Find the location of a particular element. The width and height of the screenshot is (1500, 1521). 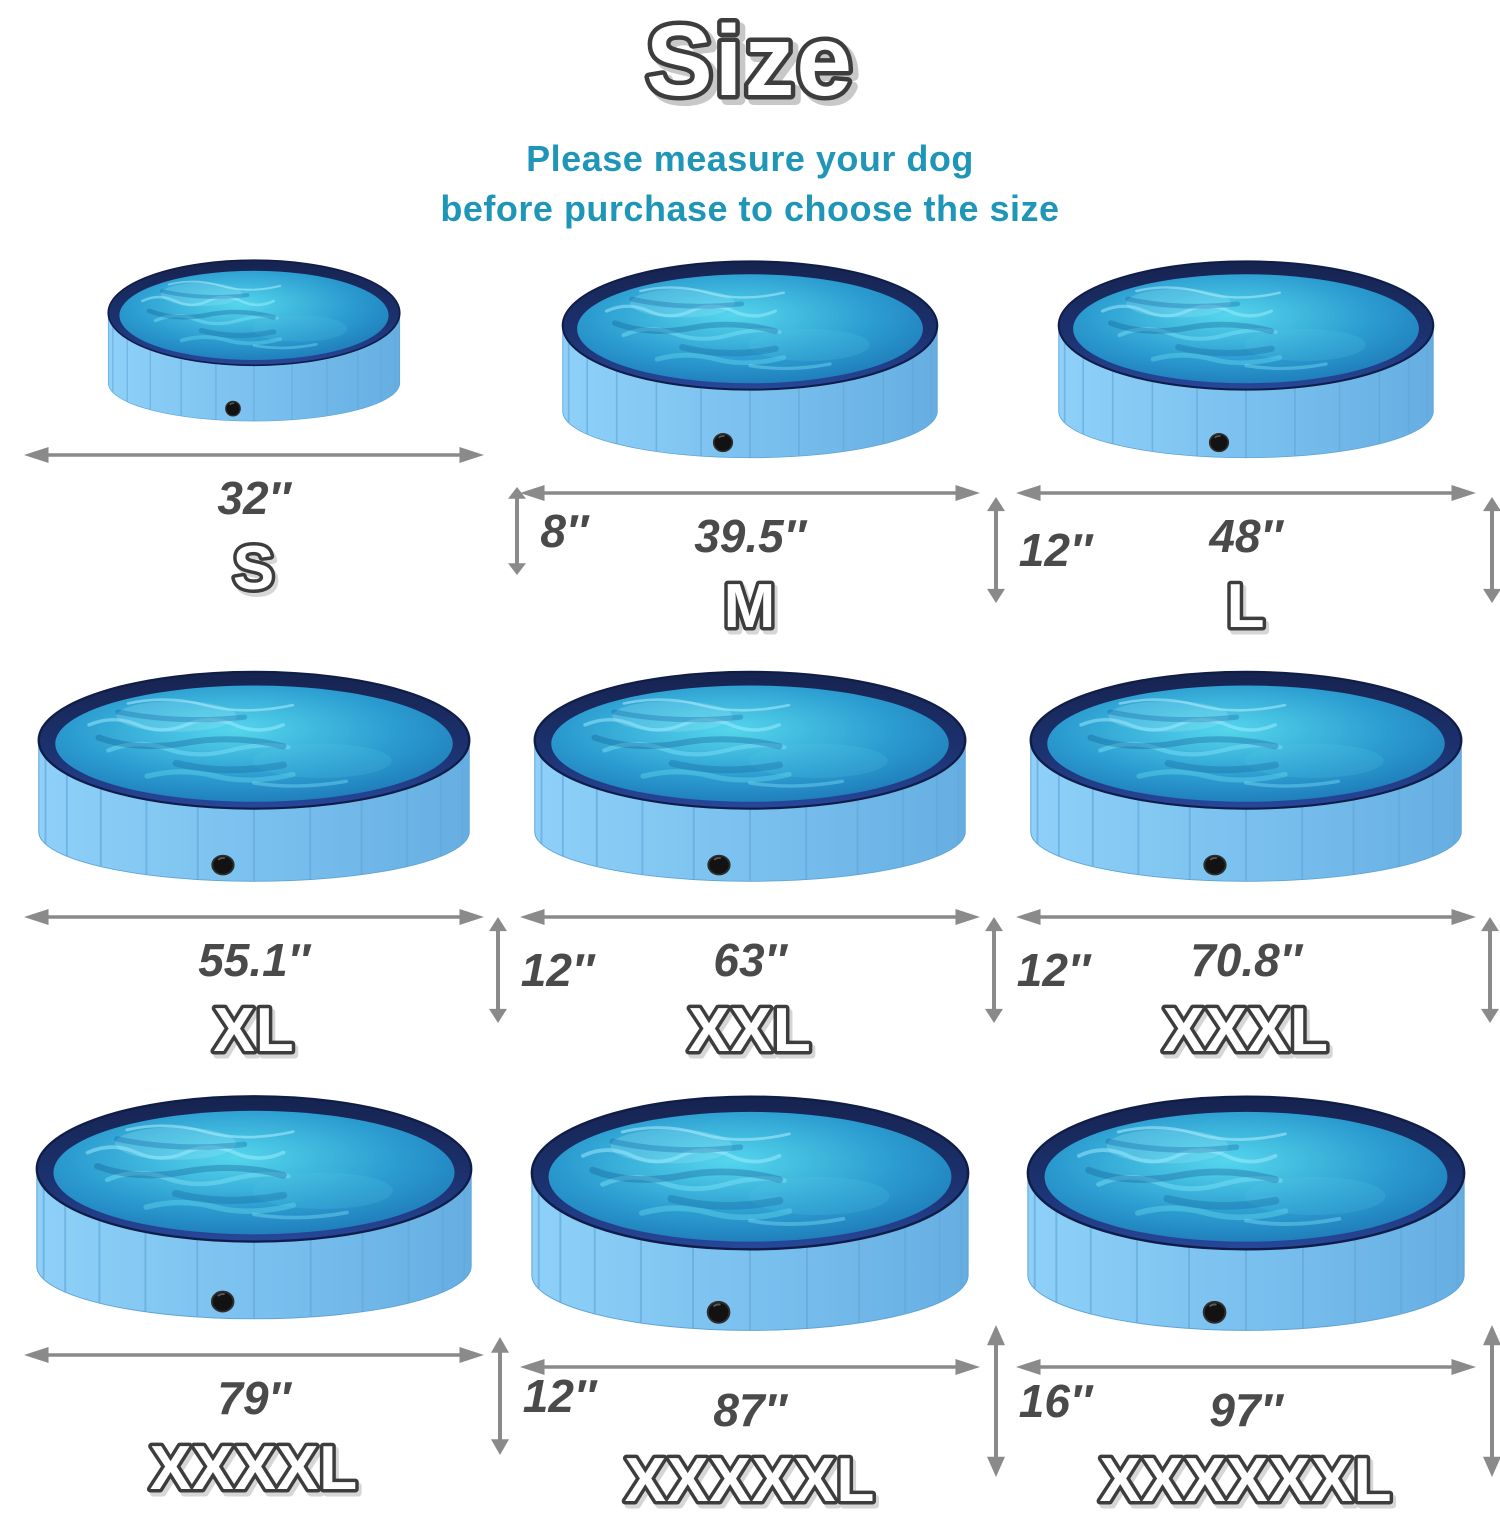

size-label: XXXXXL is located at coordinates (750, 1480).